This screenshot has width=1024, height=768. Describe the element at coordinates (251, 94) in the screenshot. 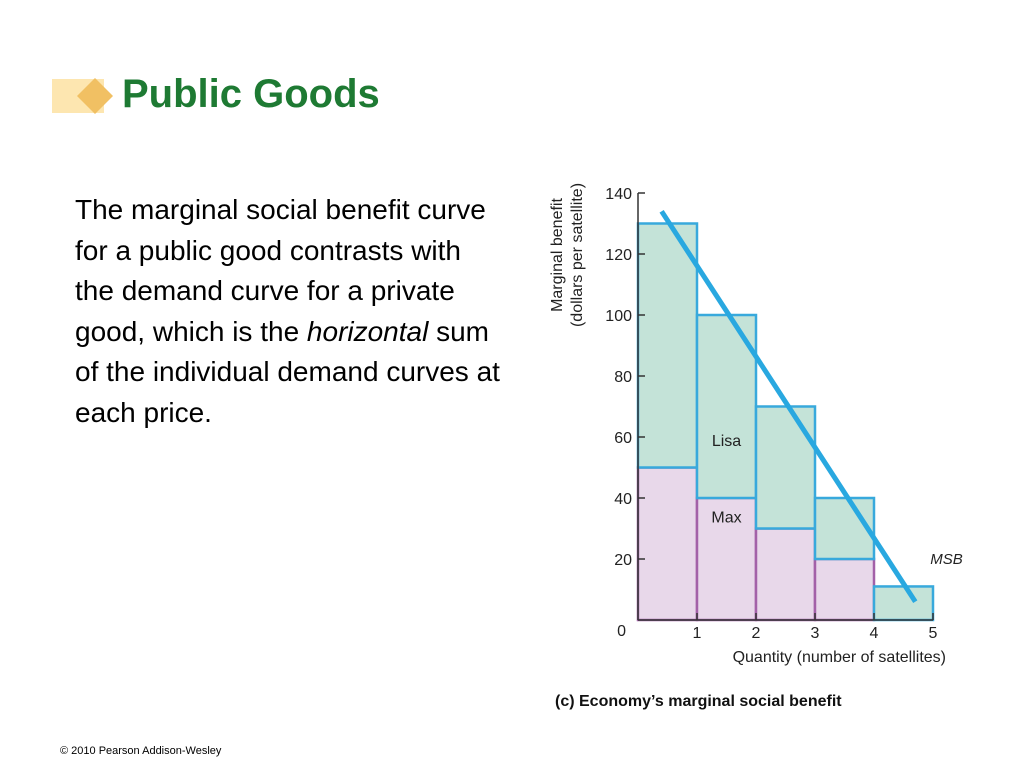

I see `slide-title: Public Goods` at that location.